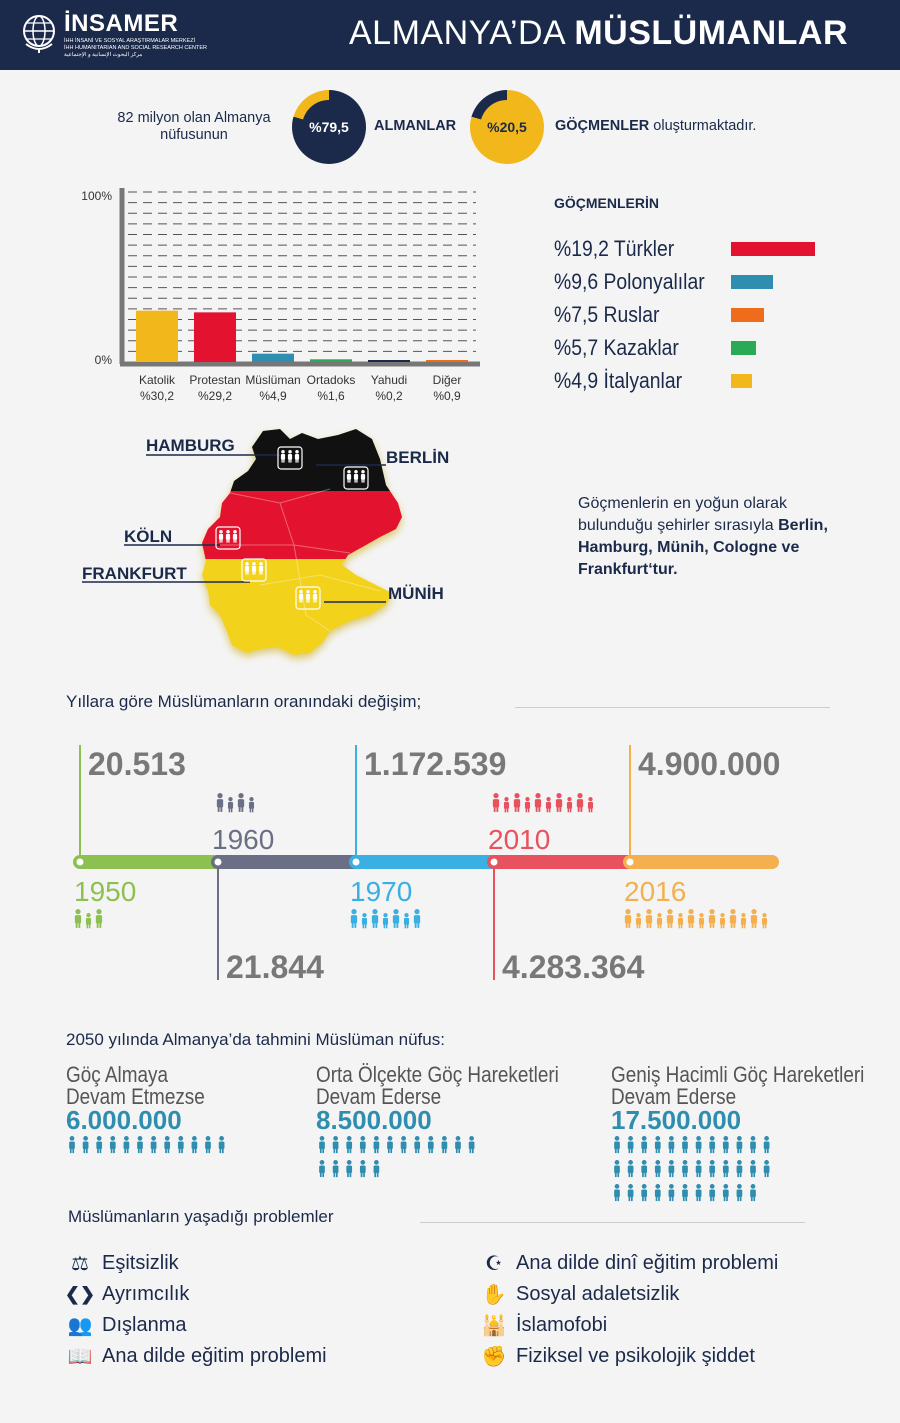 This screenshot has height=1423, width=900. Describe the element at coordinates (80, 1356) in the screenshot. I see `open-book-icon: 📖` at that location.